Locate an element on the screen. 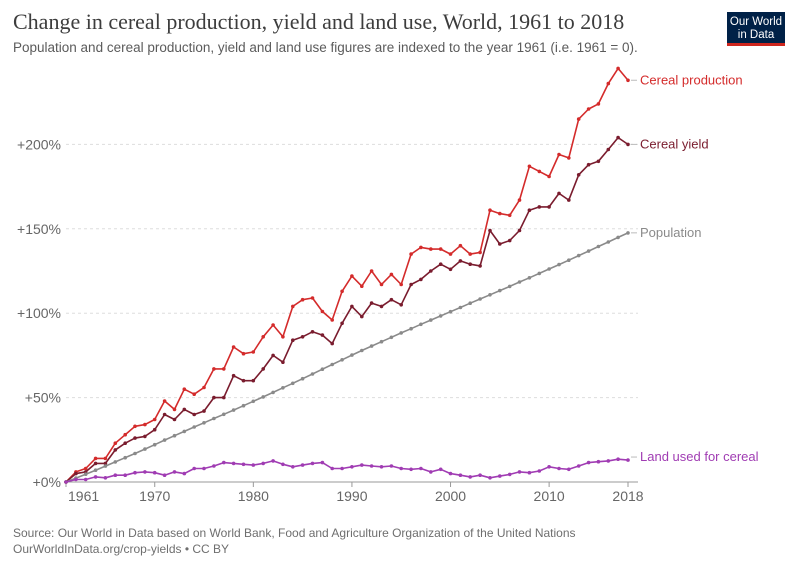 This screenshot has width=800, height=565. our-world-in-data-logo: Our World in Data is located at coordinates (756, 29).